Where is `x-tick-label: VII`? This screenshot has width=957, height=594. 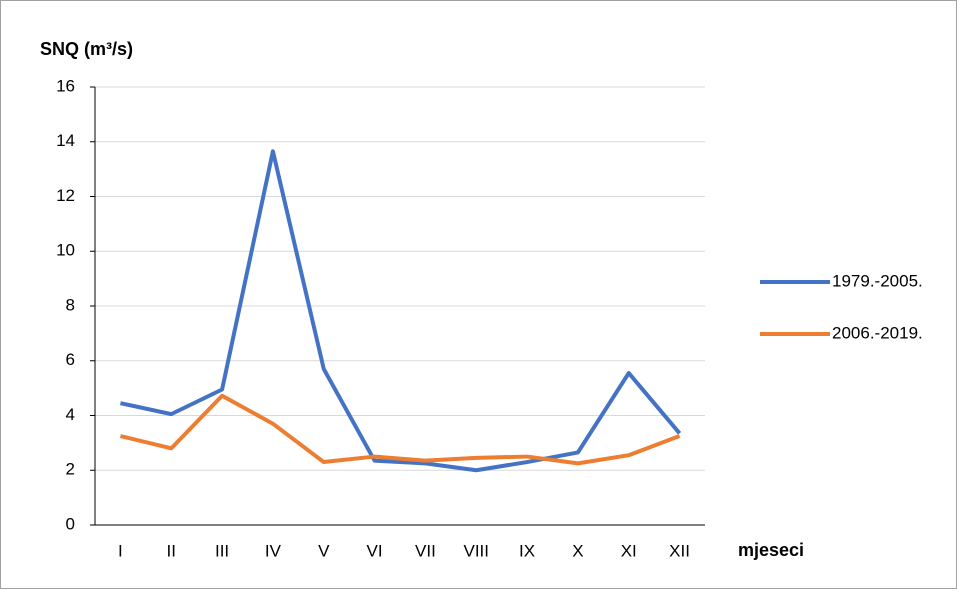 x-tick-label: VII is located at coordinates (425, 550).